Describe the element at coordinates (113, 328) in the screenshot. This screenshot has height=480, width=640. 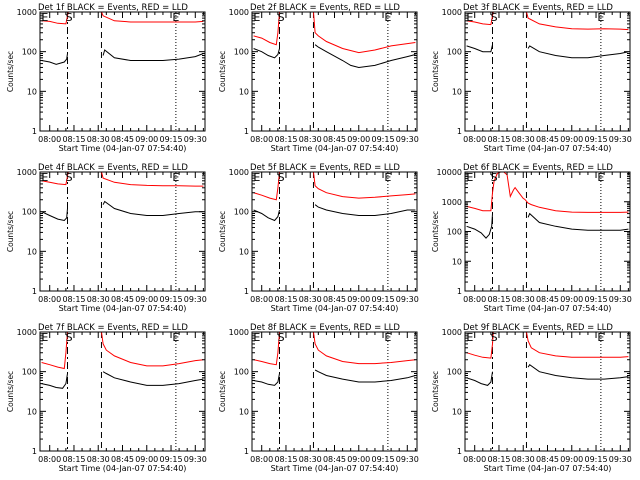
I see `panel-title: Det 7f BLACK = Events, RED = LLD` at that location.